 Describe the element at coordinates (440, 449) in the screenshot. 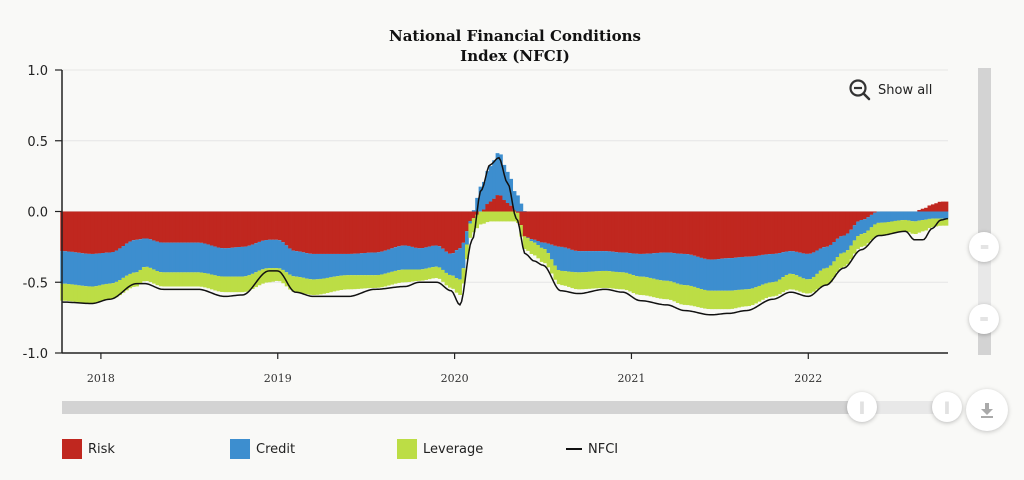

I see `legend-item-leverage: Leverage` at that location.